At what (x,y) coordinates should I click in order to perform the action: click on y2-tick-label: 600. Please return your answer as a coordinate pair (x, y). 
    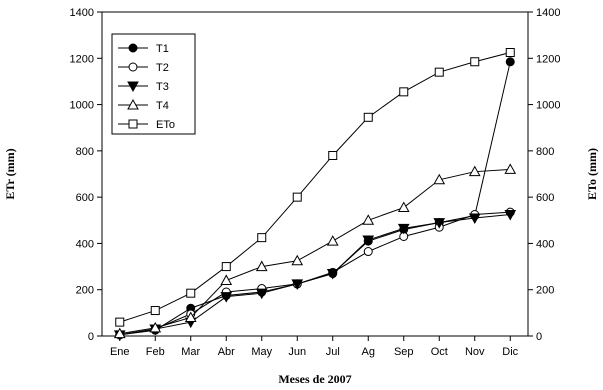
    Looking at the image, I should click on (545, 198).